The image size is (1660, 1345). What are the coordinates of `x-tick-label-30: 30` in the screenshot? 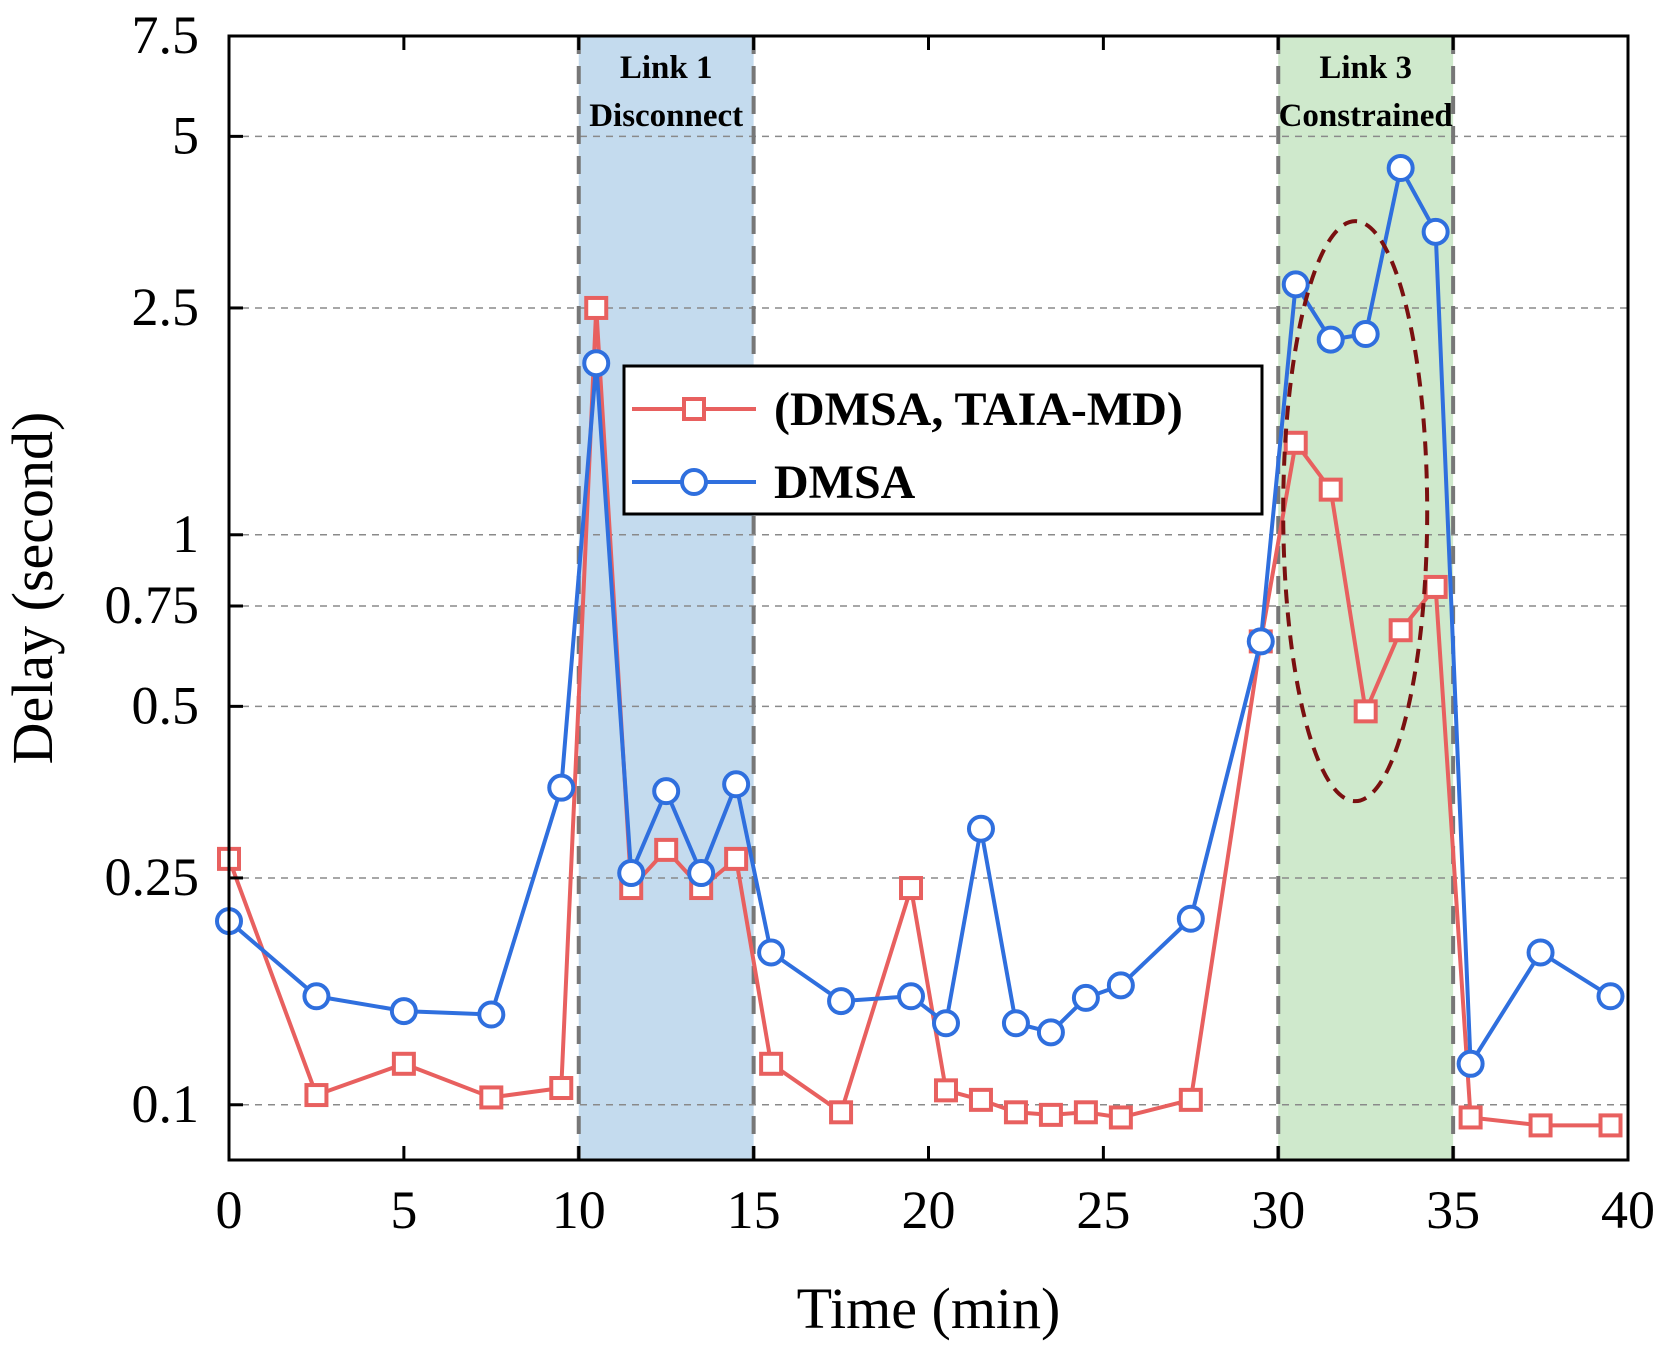 It's located at (1278, 1210).